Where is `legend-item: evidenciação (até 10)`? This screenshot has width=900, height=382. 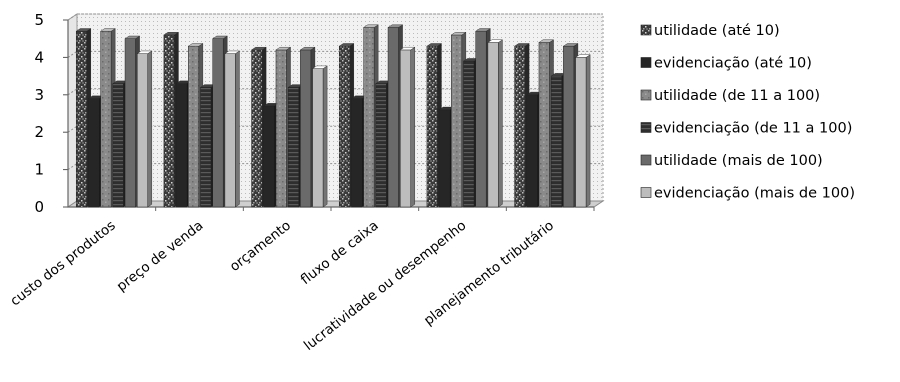
legend-item: evidenciação (até 10) is located at coordinates (726, 64).